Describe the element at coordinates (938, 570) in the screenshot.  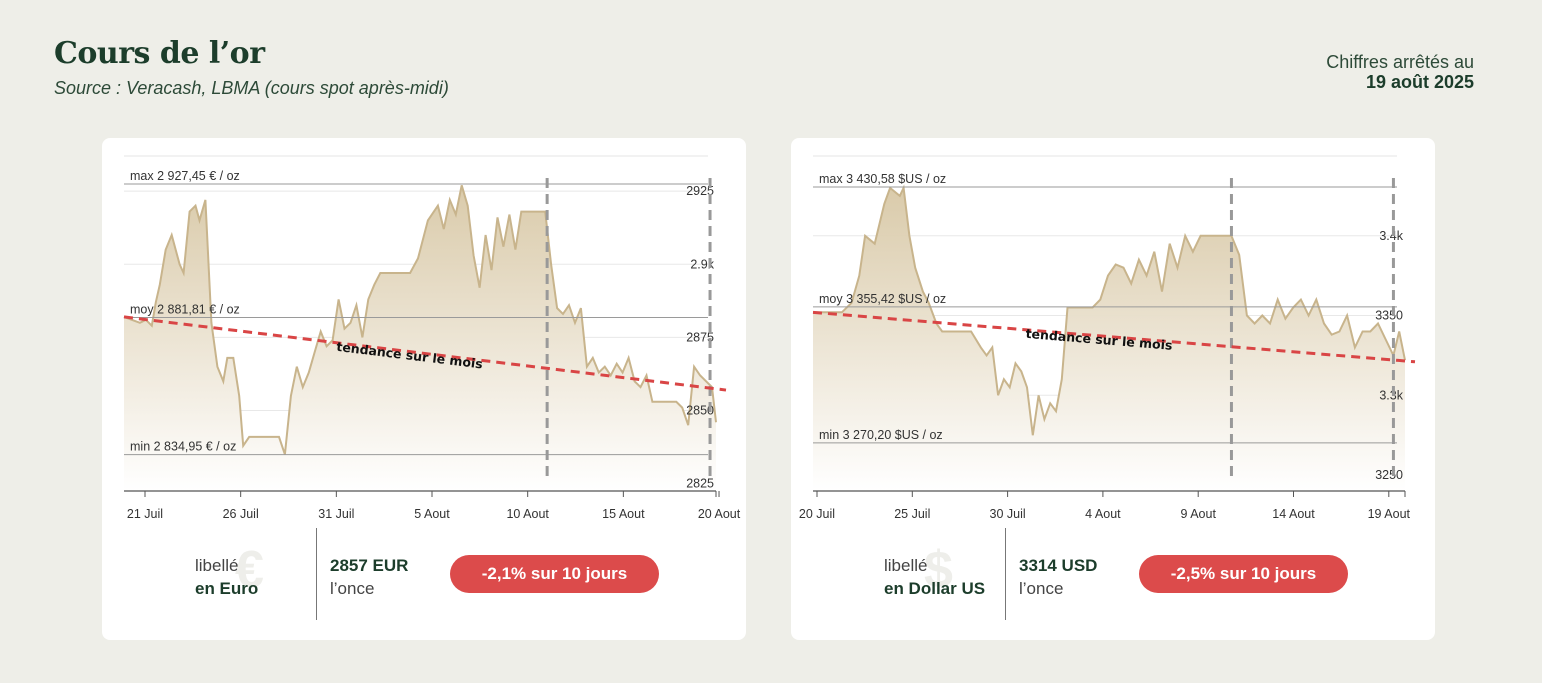
I see `dollar-watermark-icon: $` at that location.